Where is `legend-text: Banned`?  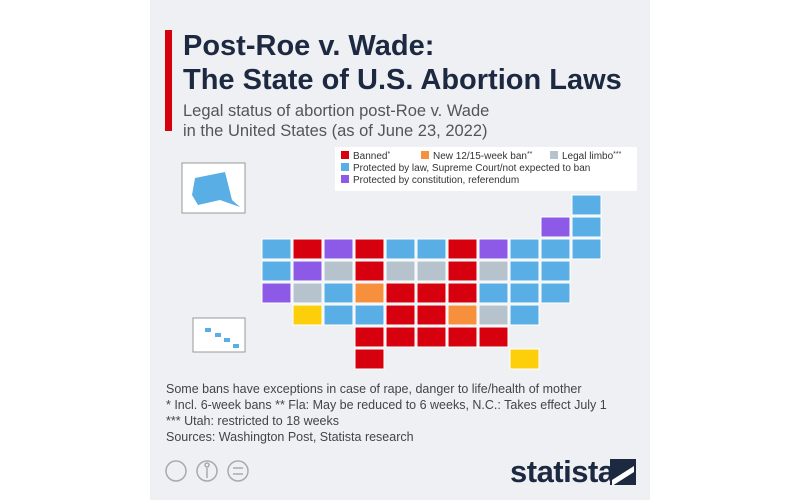
legend-text: Banned is located at coordinates (370, 156).